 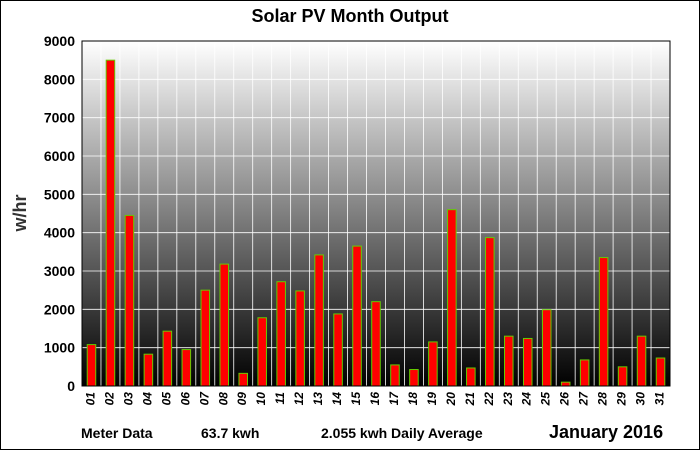 I want to click on daily-average: 2.055 kwh Daily Average, so click(x=402, y=433).